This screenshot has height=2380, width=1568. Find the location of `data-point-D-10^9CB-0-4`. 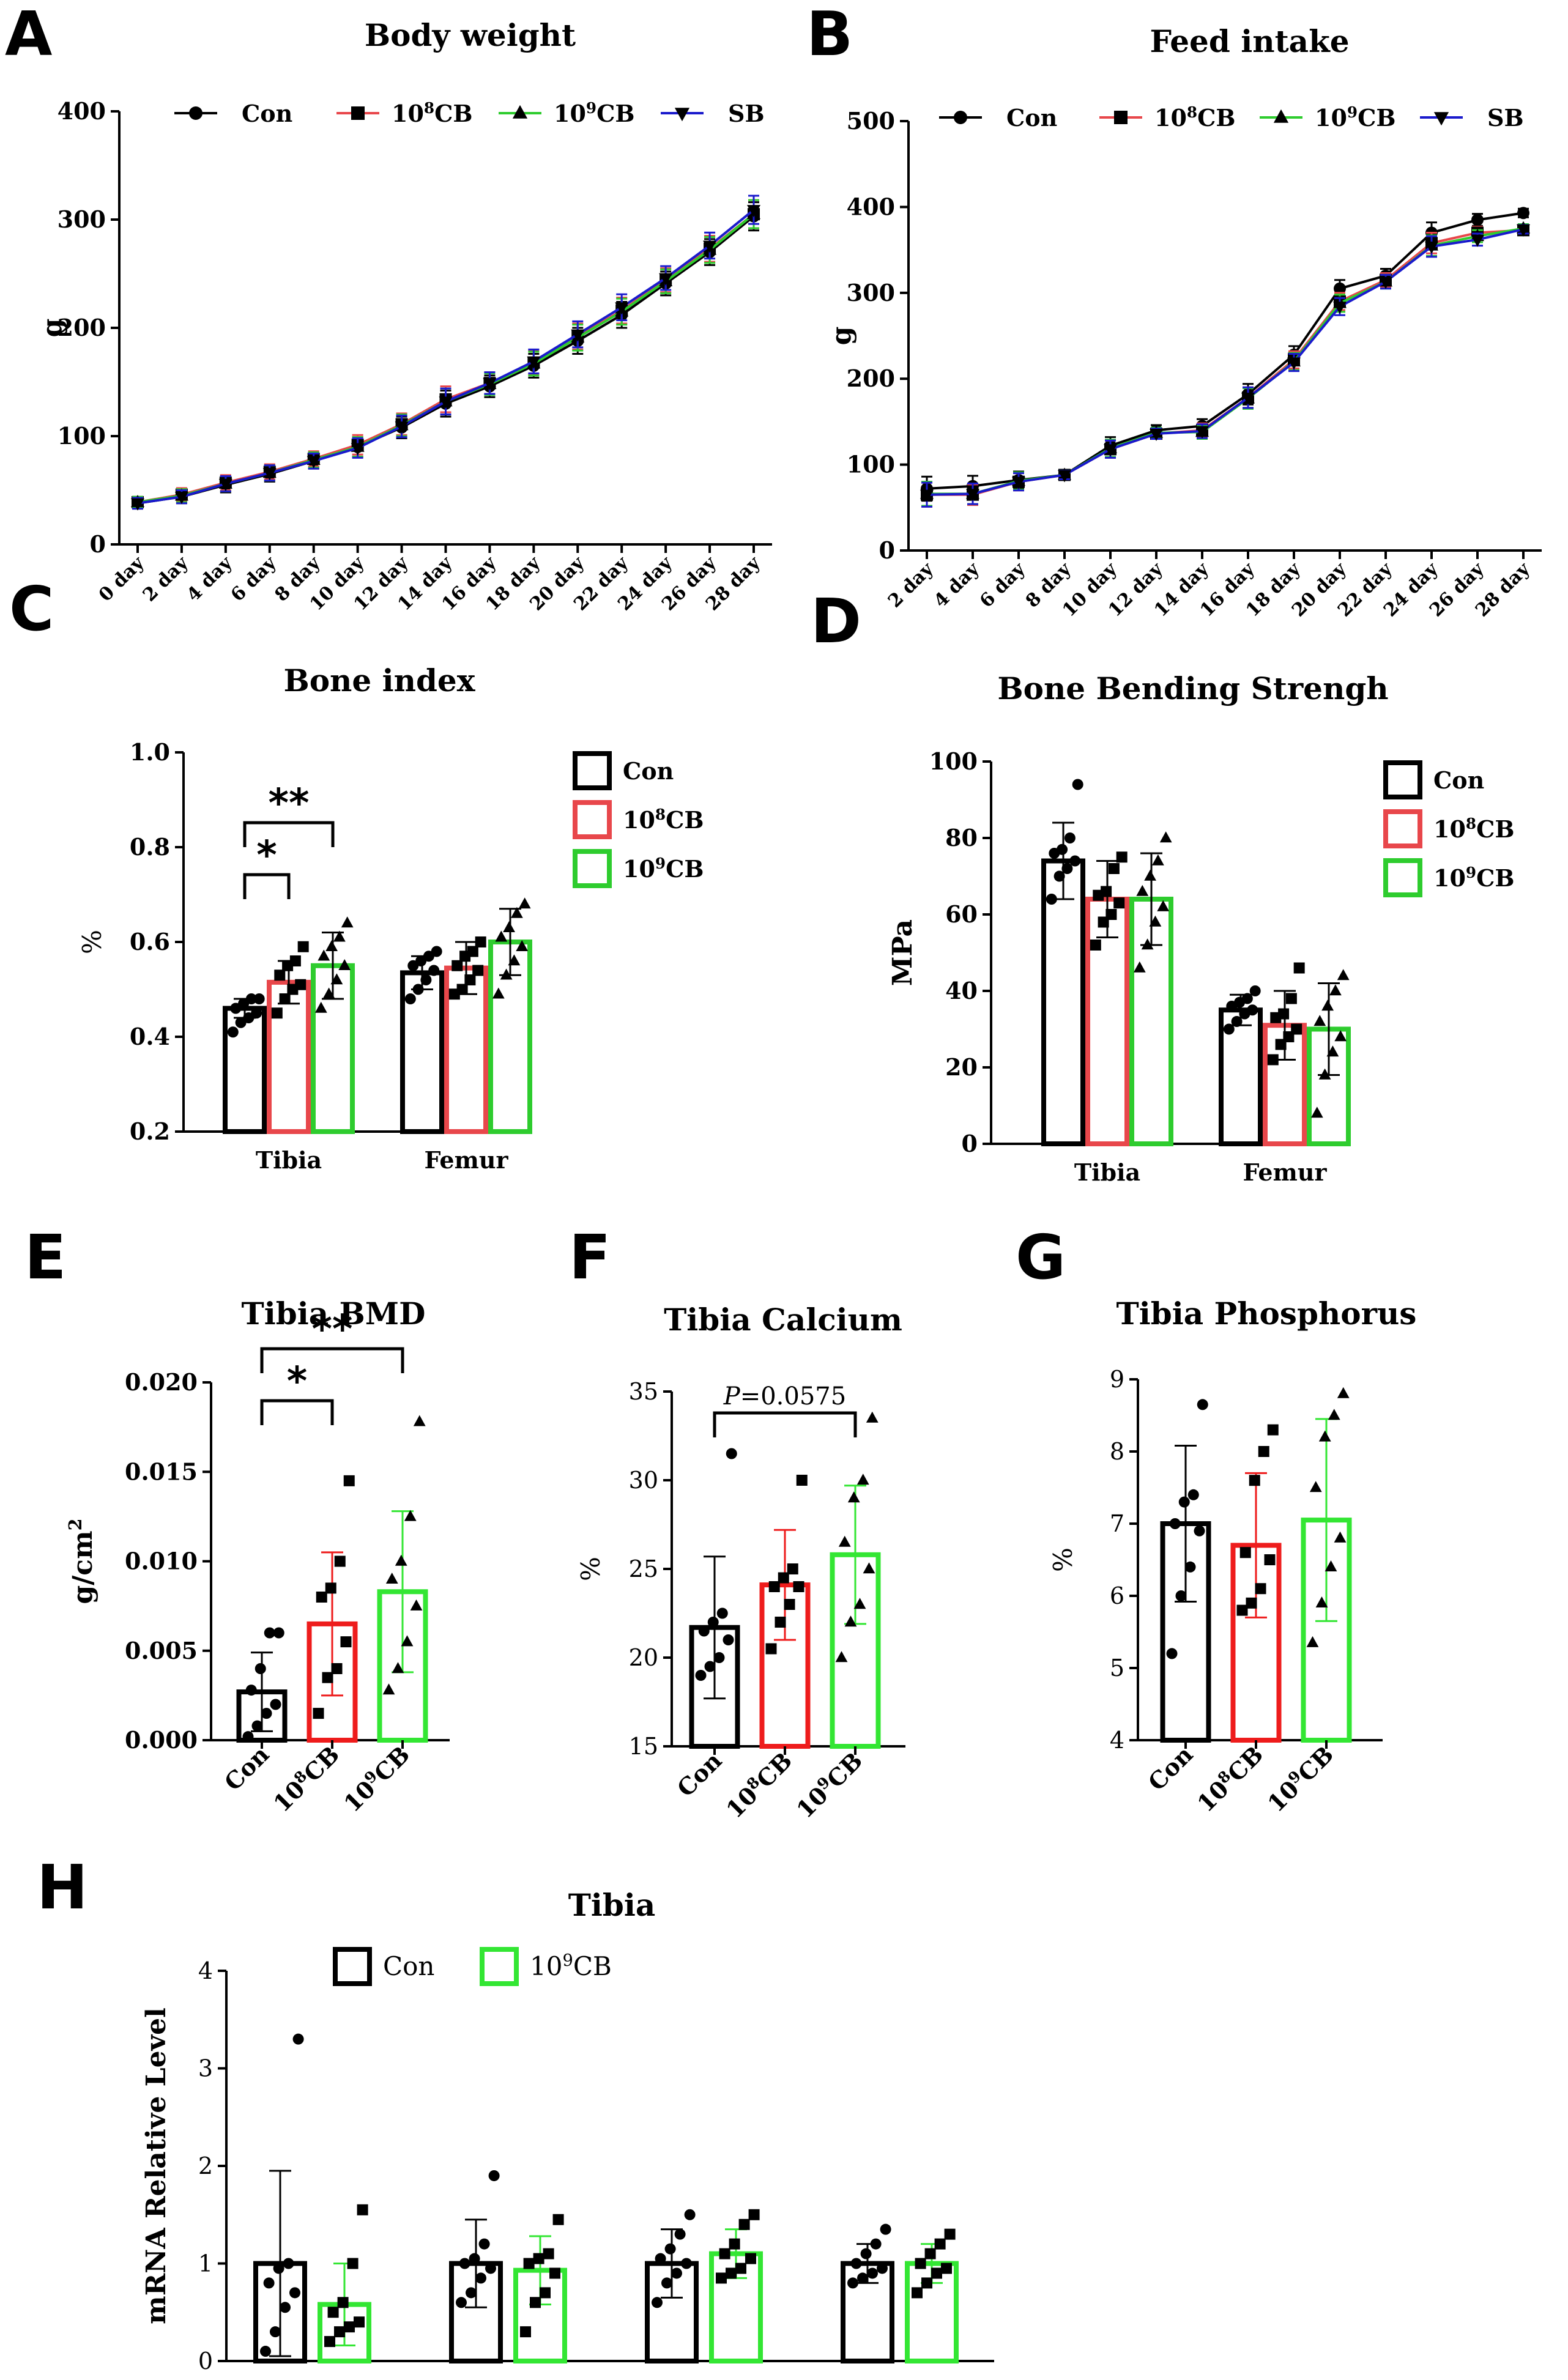

data-point-D-10^9CB-0-4 is located at coordinates (1142, 890).